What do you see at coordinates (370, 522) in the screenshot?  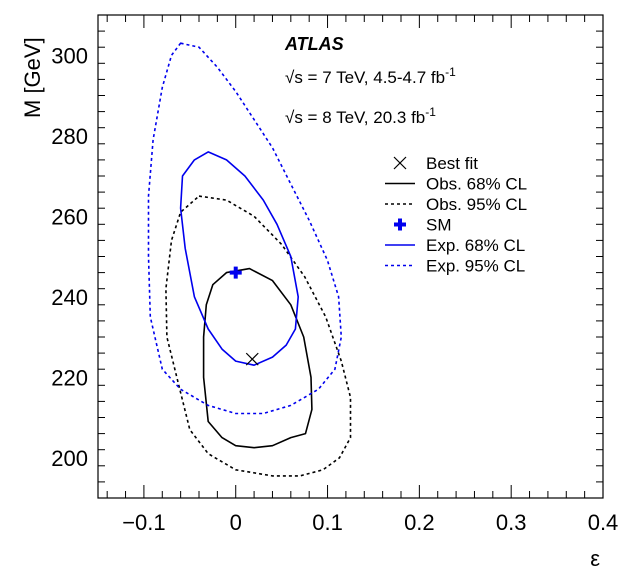 I see `x-tick-labels: −0.1 0 0.1 0.2 0.3 0.4` at bounding box center [370, 522].